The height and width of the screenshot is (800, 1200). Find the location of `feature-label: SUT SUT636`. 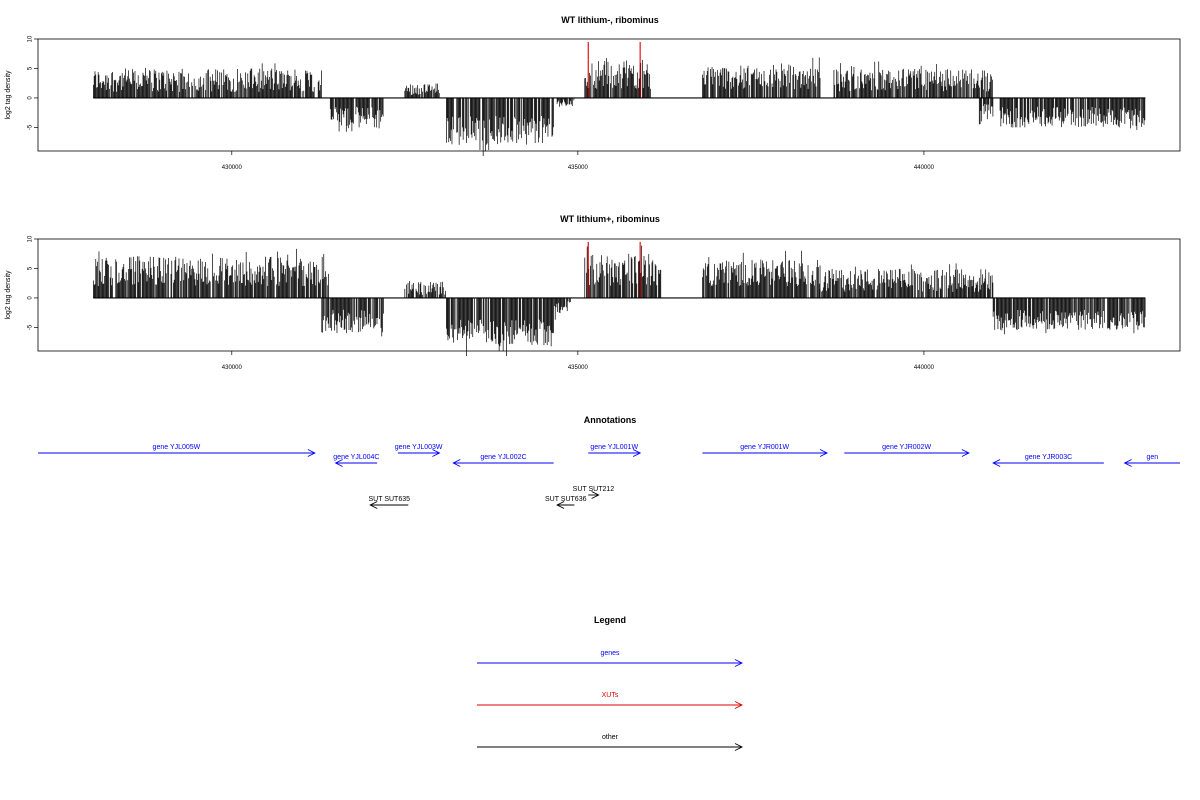

feature-label: SUT SUT636 is located at coordinates (566, 499).